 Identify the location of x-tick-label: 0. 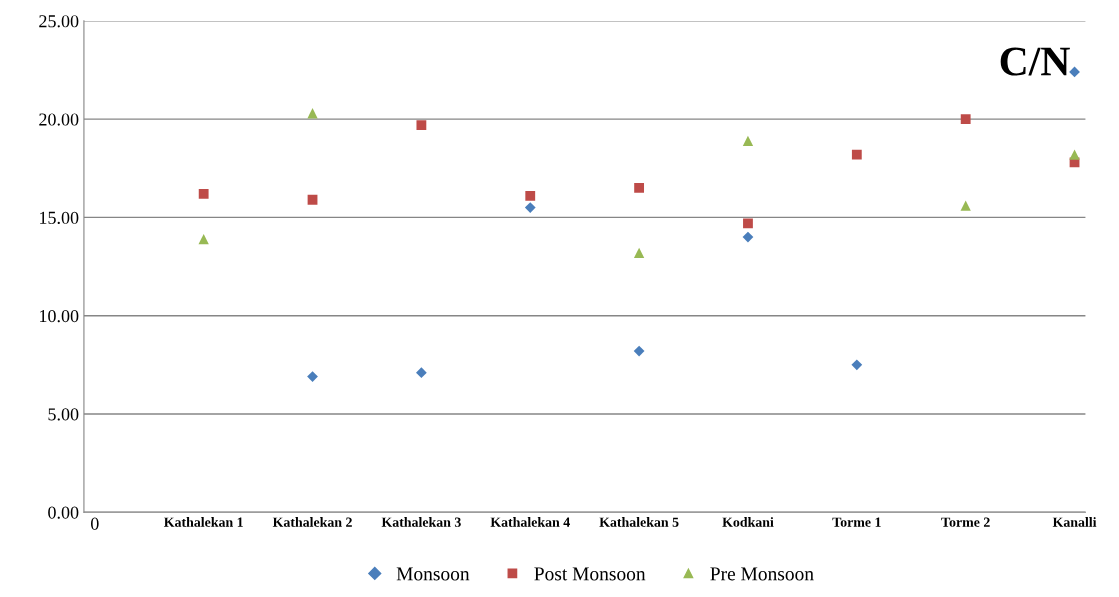
(94, 523).